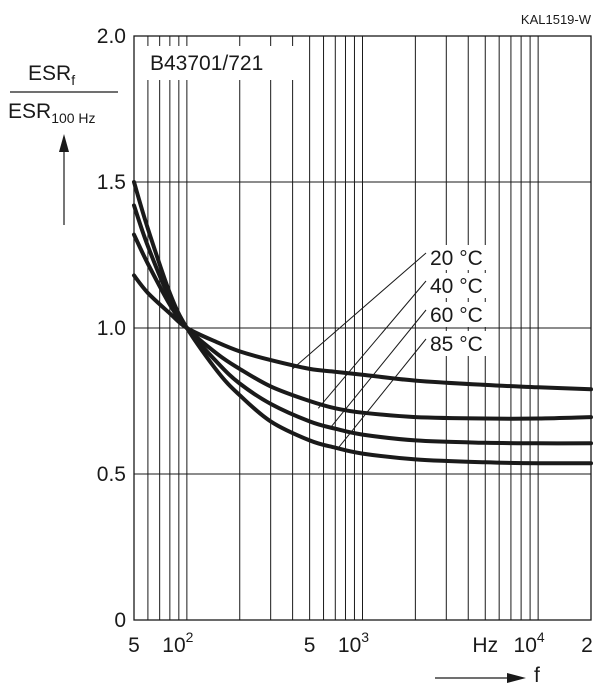 The height and width of the screenshot is (686, 601). I want to click on chart-title: B43701/721, so click(206, 63).